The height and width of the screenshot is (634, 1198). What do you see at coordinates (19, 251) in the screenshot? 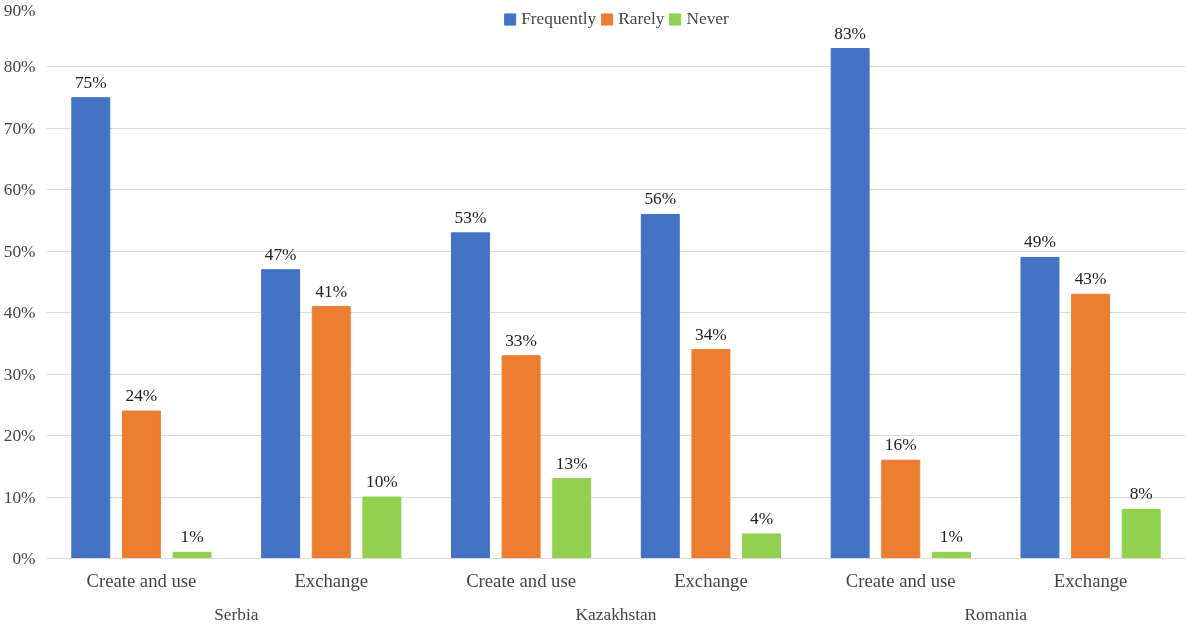
I see `y-tick-label: 50%` at bounding box center [19, 251].